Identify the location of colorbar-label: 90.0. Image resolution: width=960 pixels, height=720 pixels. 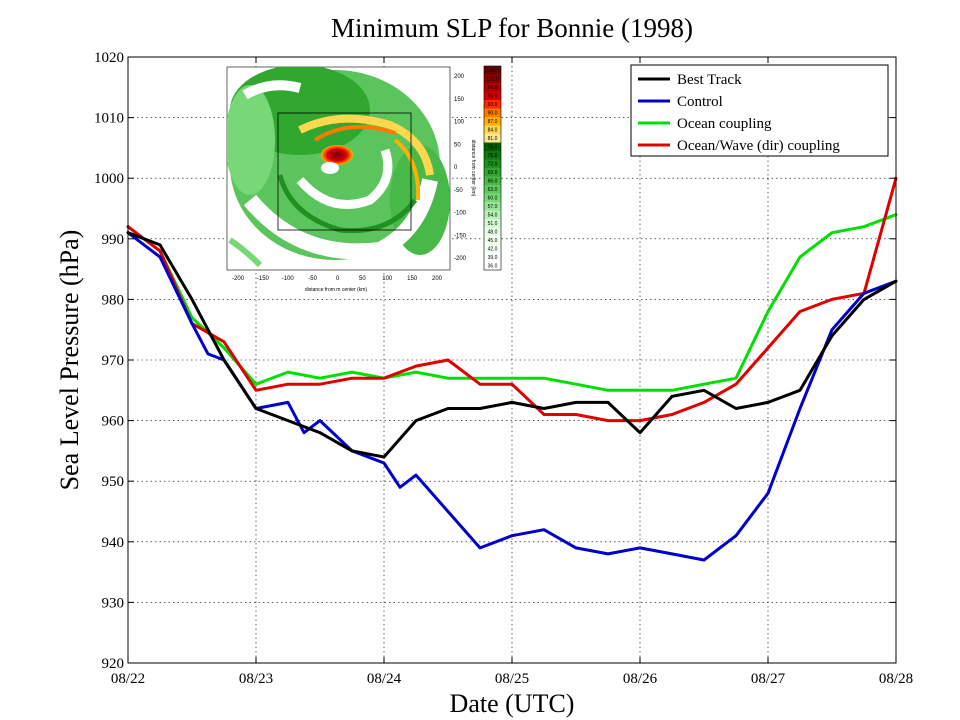
(493, 113).